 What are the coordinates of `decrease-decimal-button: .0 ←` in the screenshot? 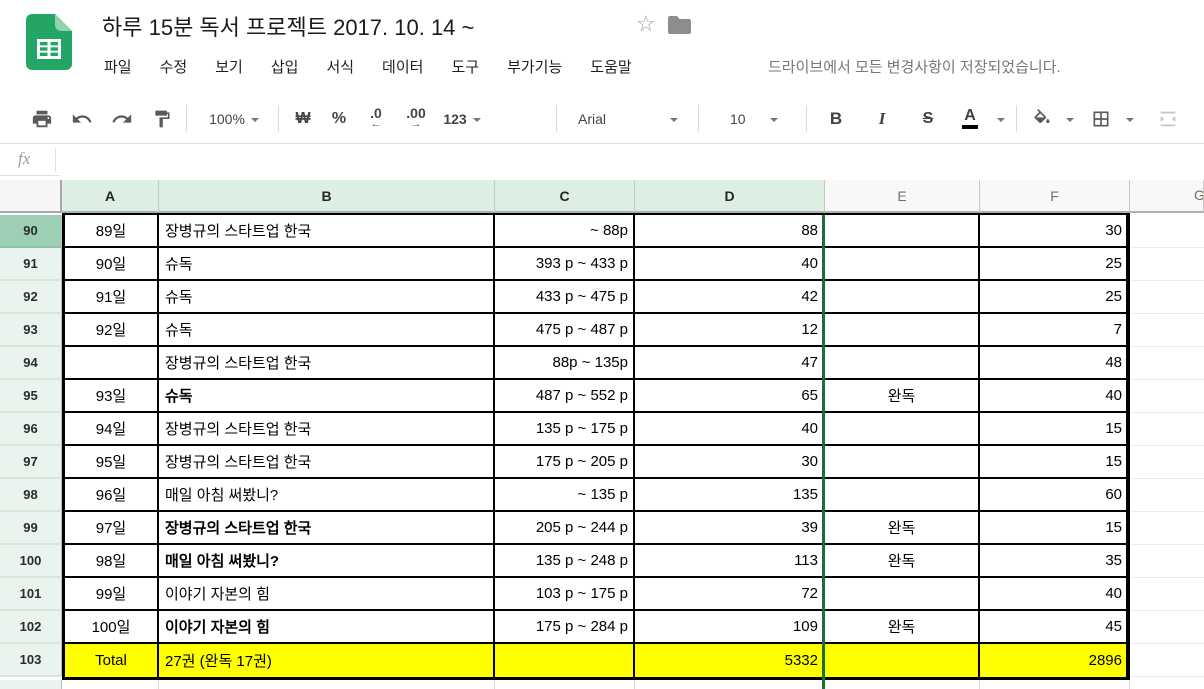 It's located at (376, 117).